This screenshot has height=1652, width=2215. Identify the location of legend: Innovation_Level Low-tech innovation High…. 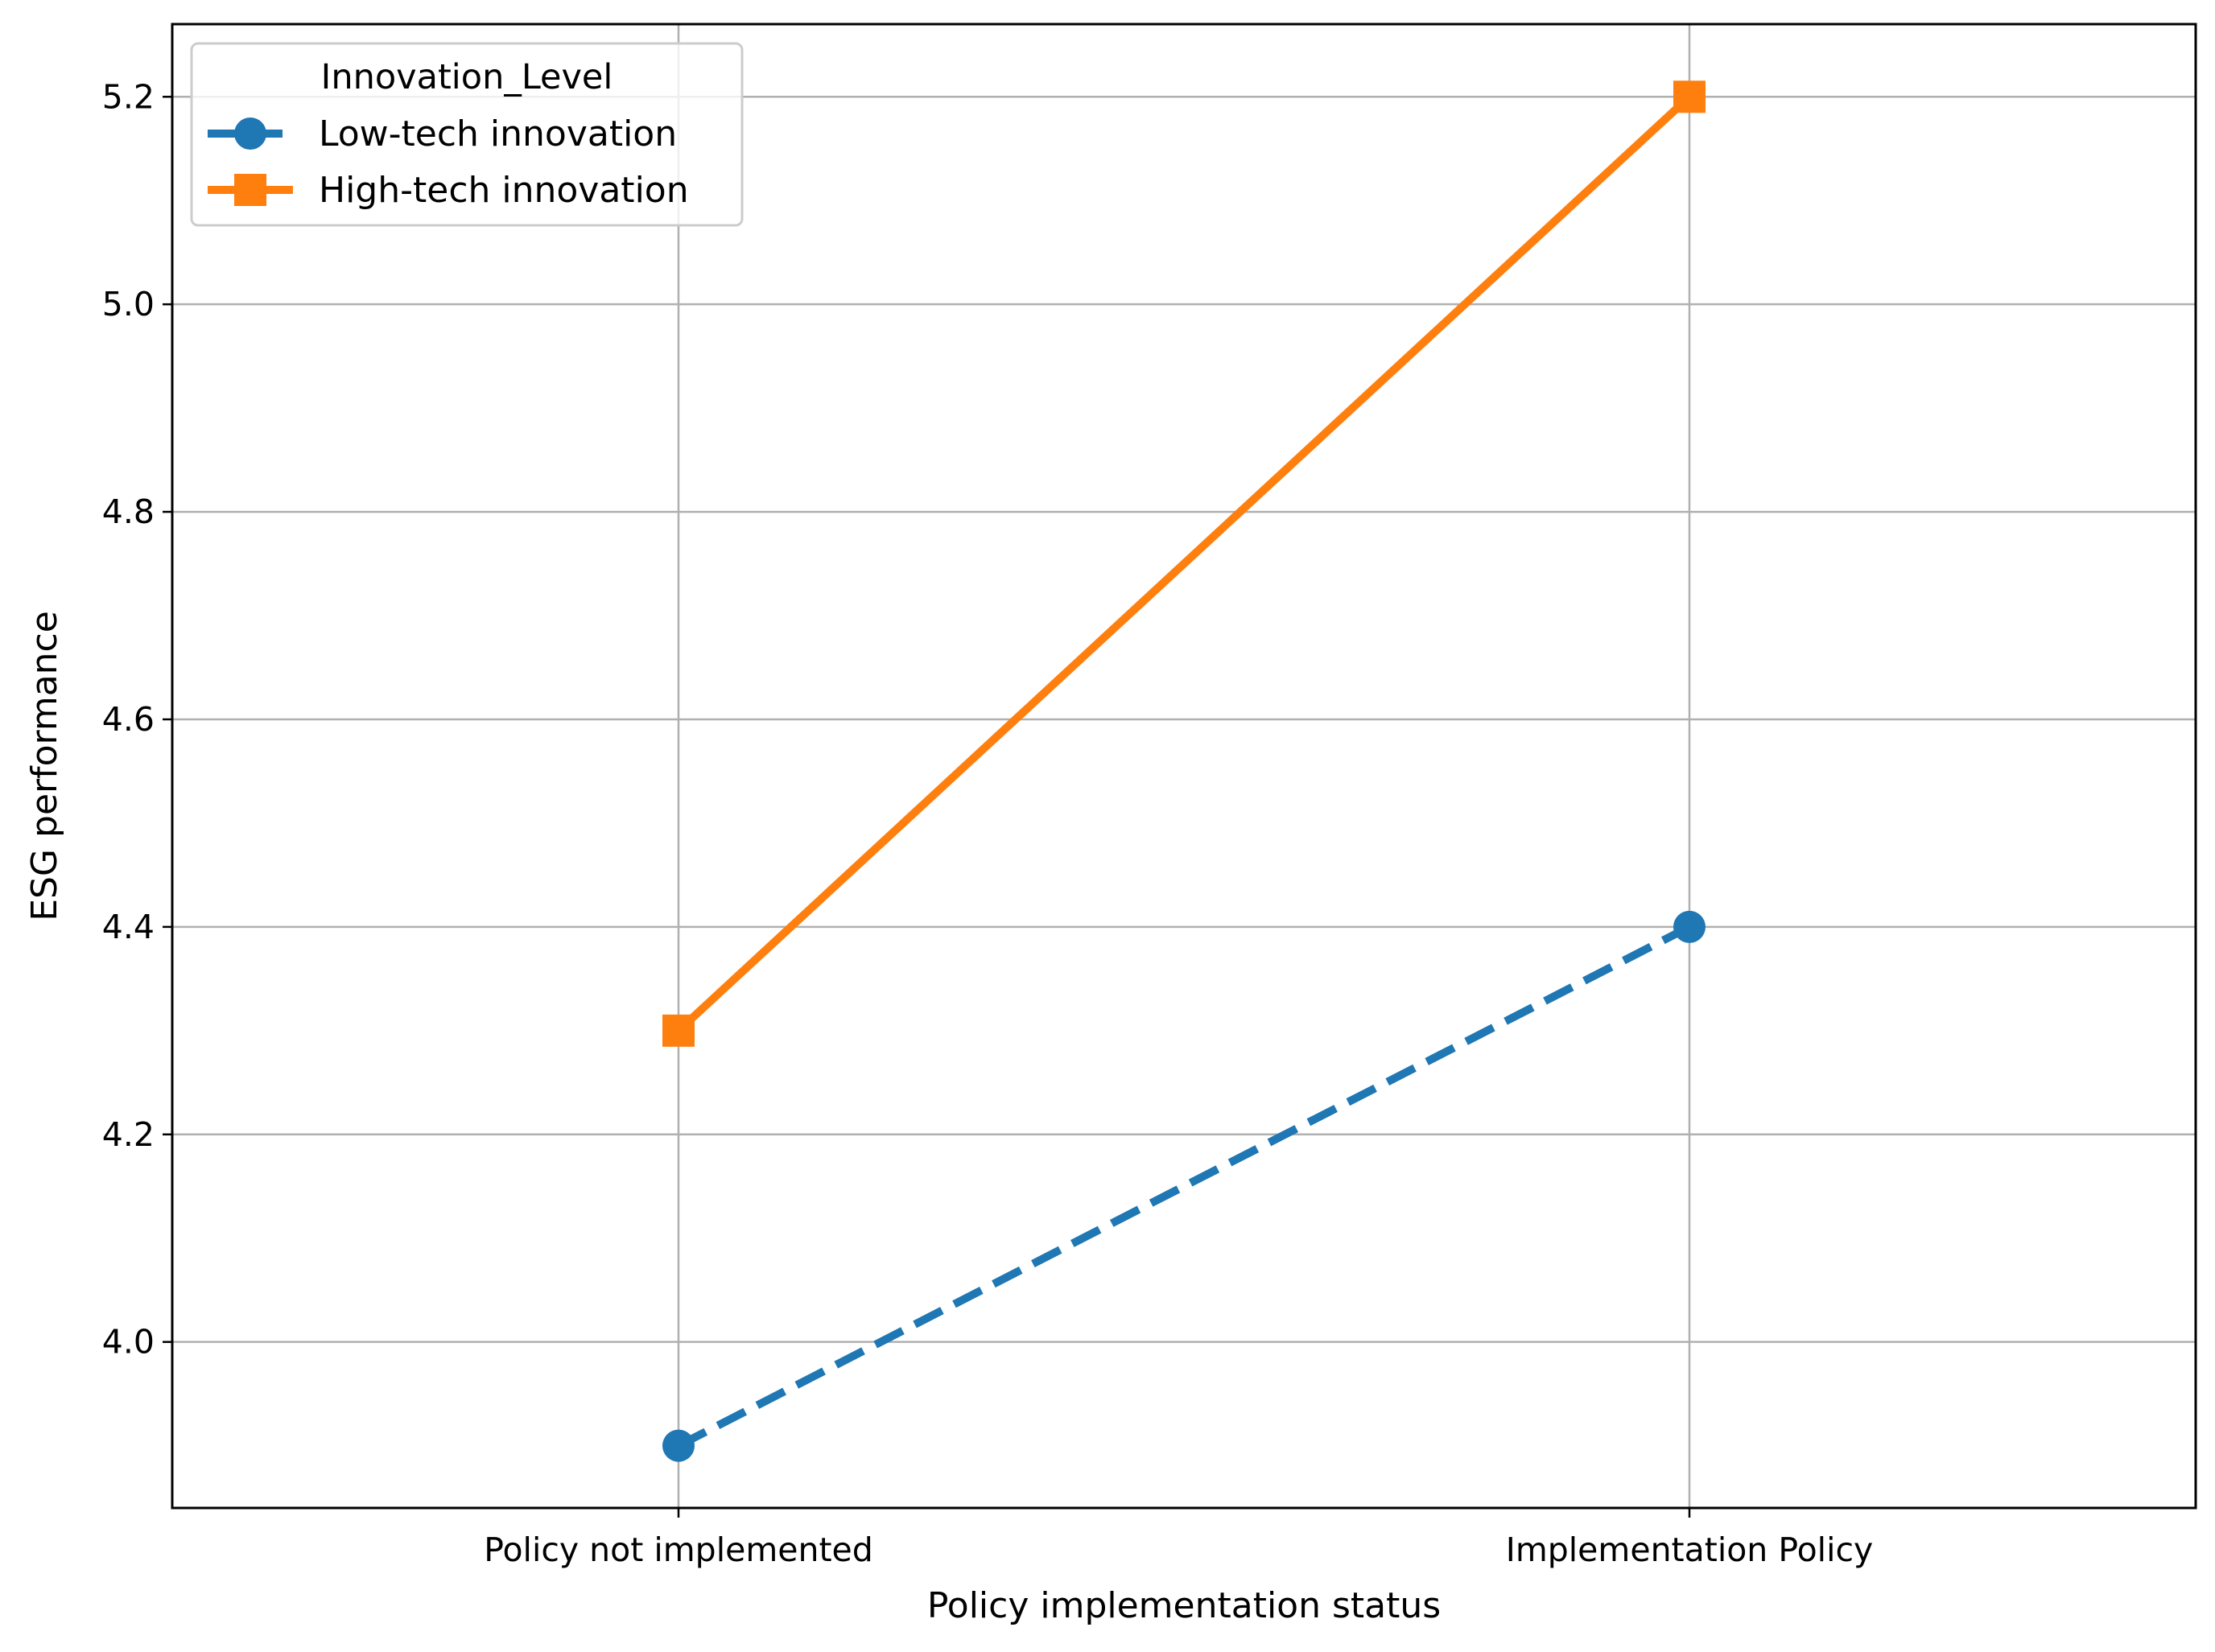
(467, 134).